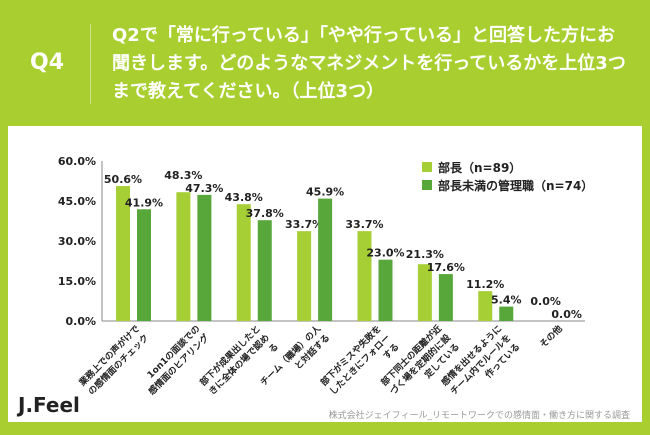  Describe the element at coordinates (144, 202) in the screenshot. I see `data-label: 41.9%` at that location.